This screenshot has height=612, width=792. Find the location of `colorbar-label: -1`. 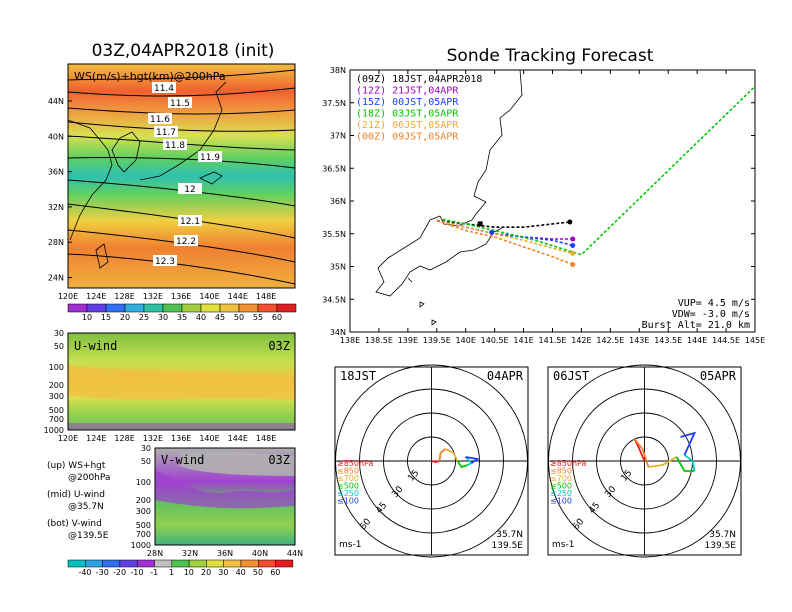

colorbar-label: -1 is located at coordinates (154, 572).